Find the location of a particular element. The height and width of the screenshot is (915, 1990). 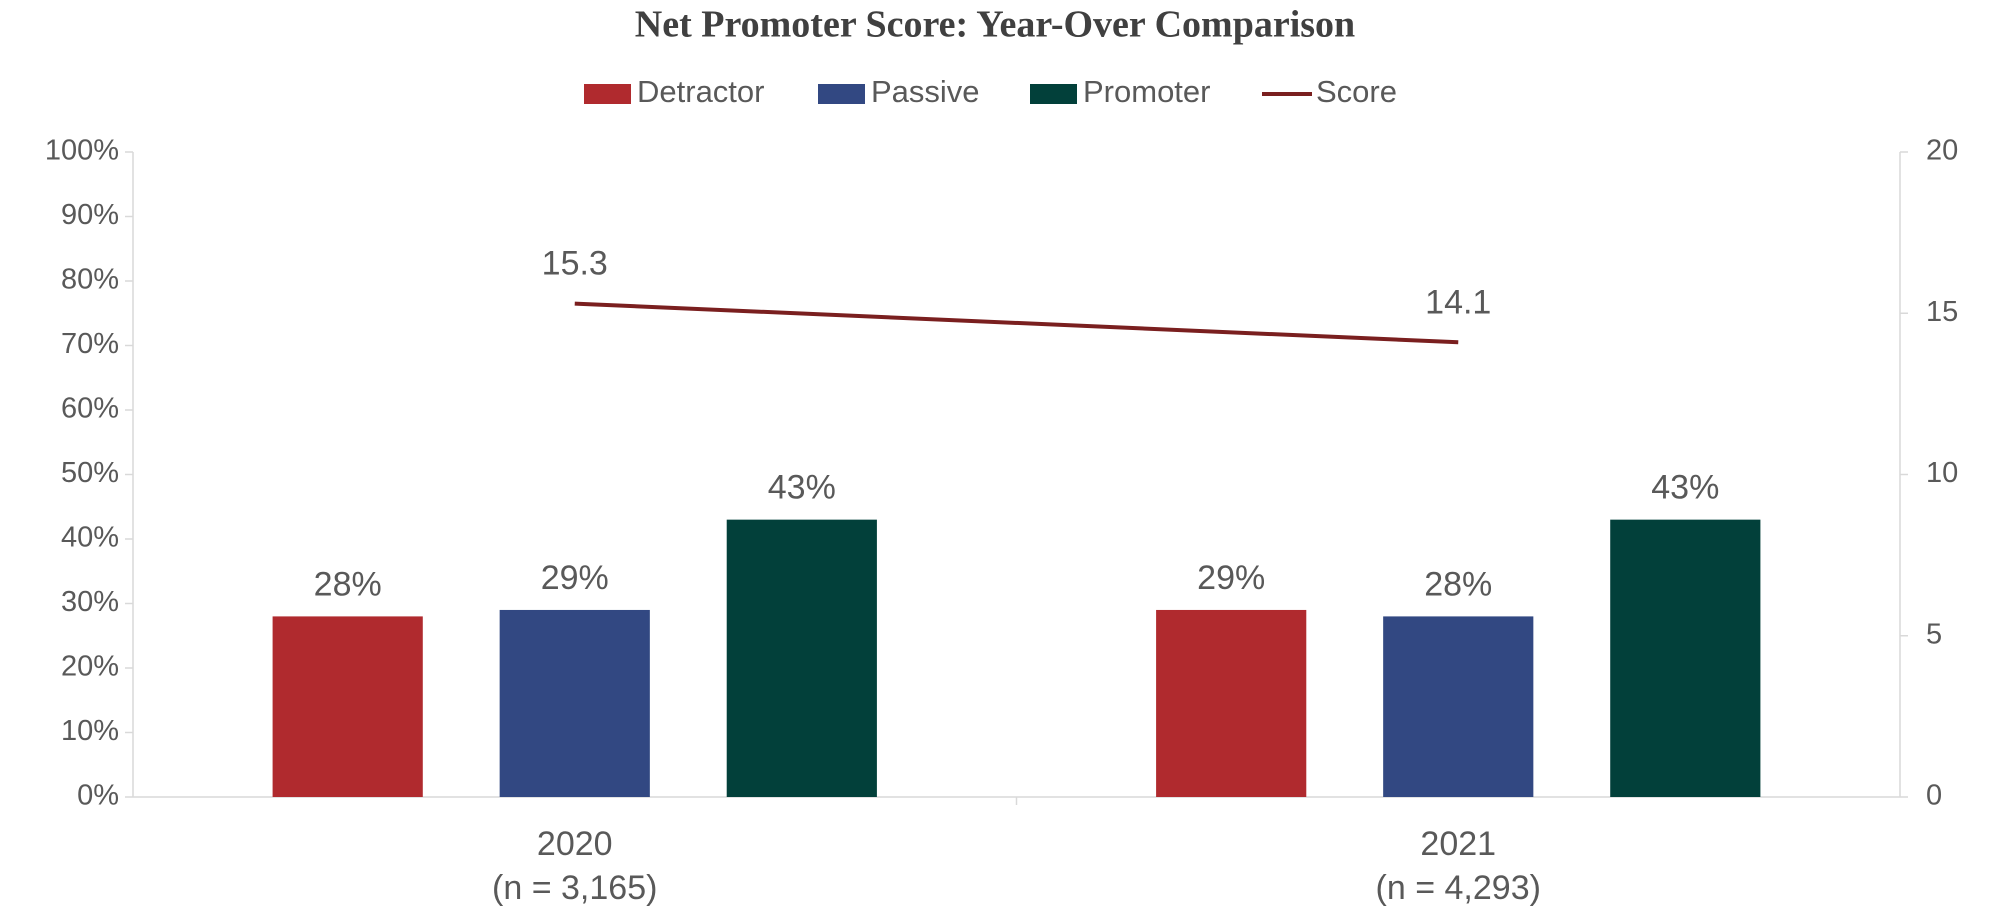

legend-label: Passive is located at coordinates (925, 91).